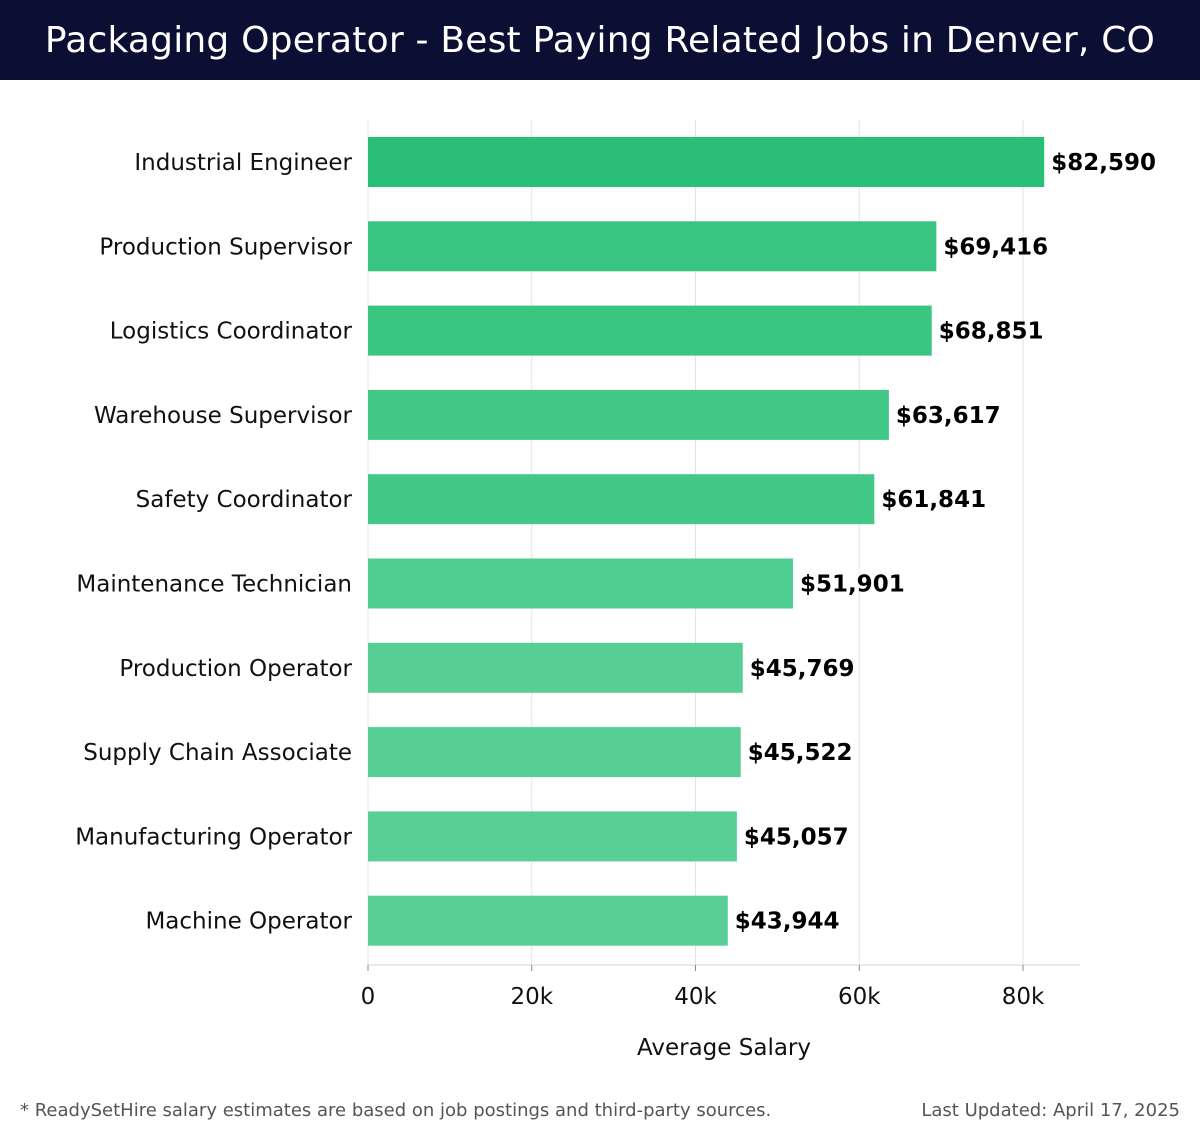  What do you see at coordinates (991, 332) in the screenshot?
I see `value-label: $68,851` at bounding box center [991, 332].